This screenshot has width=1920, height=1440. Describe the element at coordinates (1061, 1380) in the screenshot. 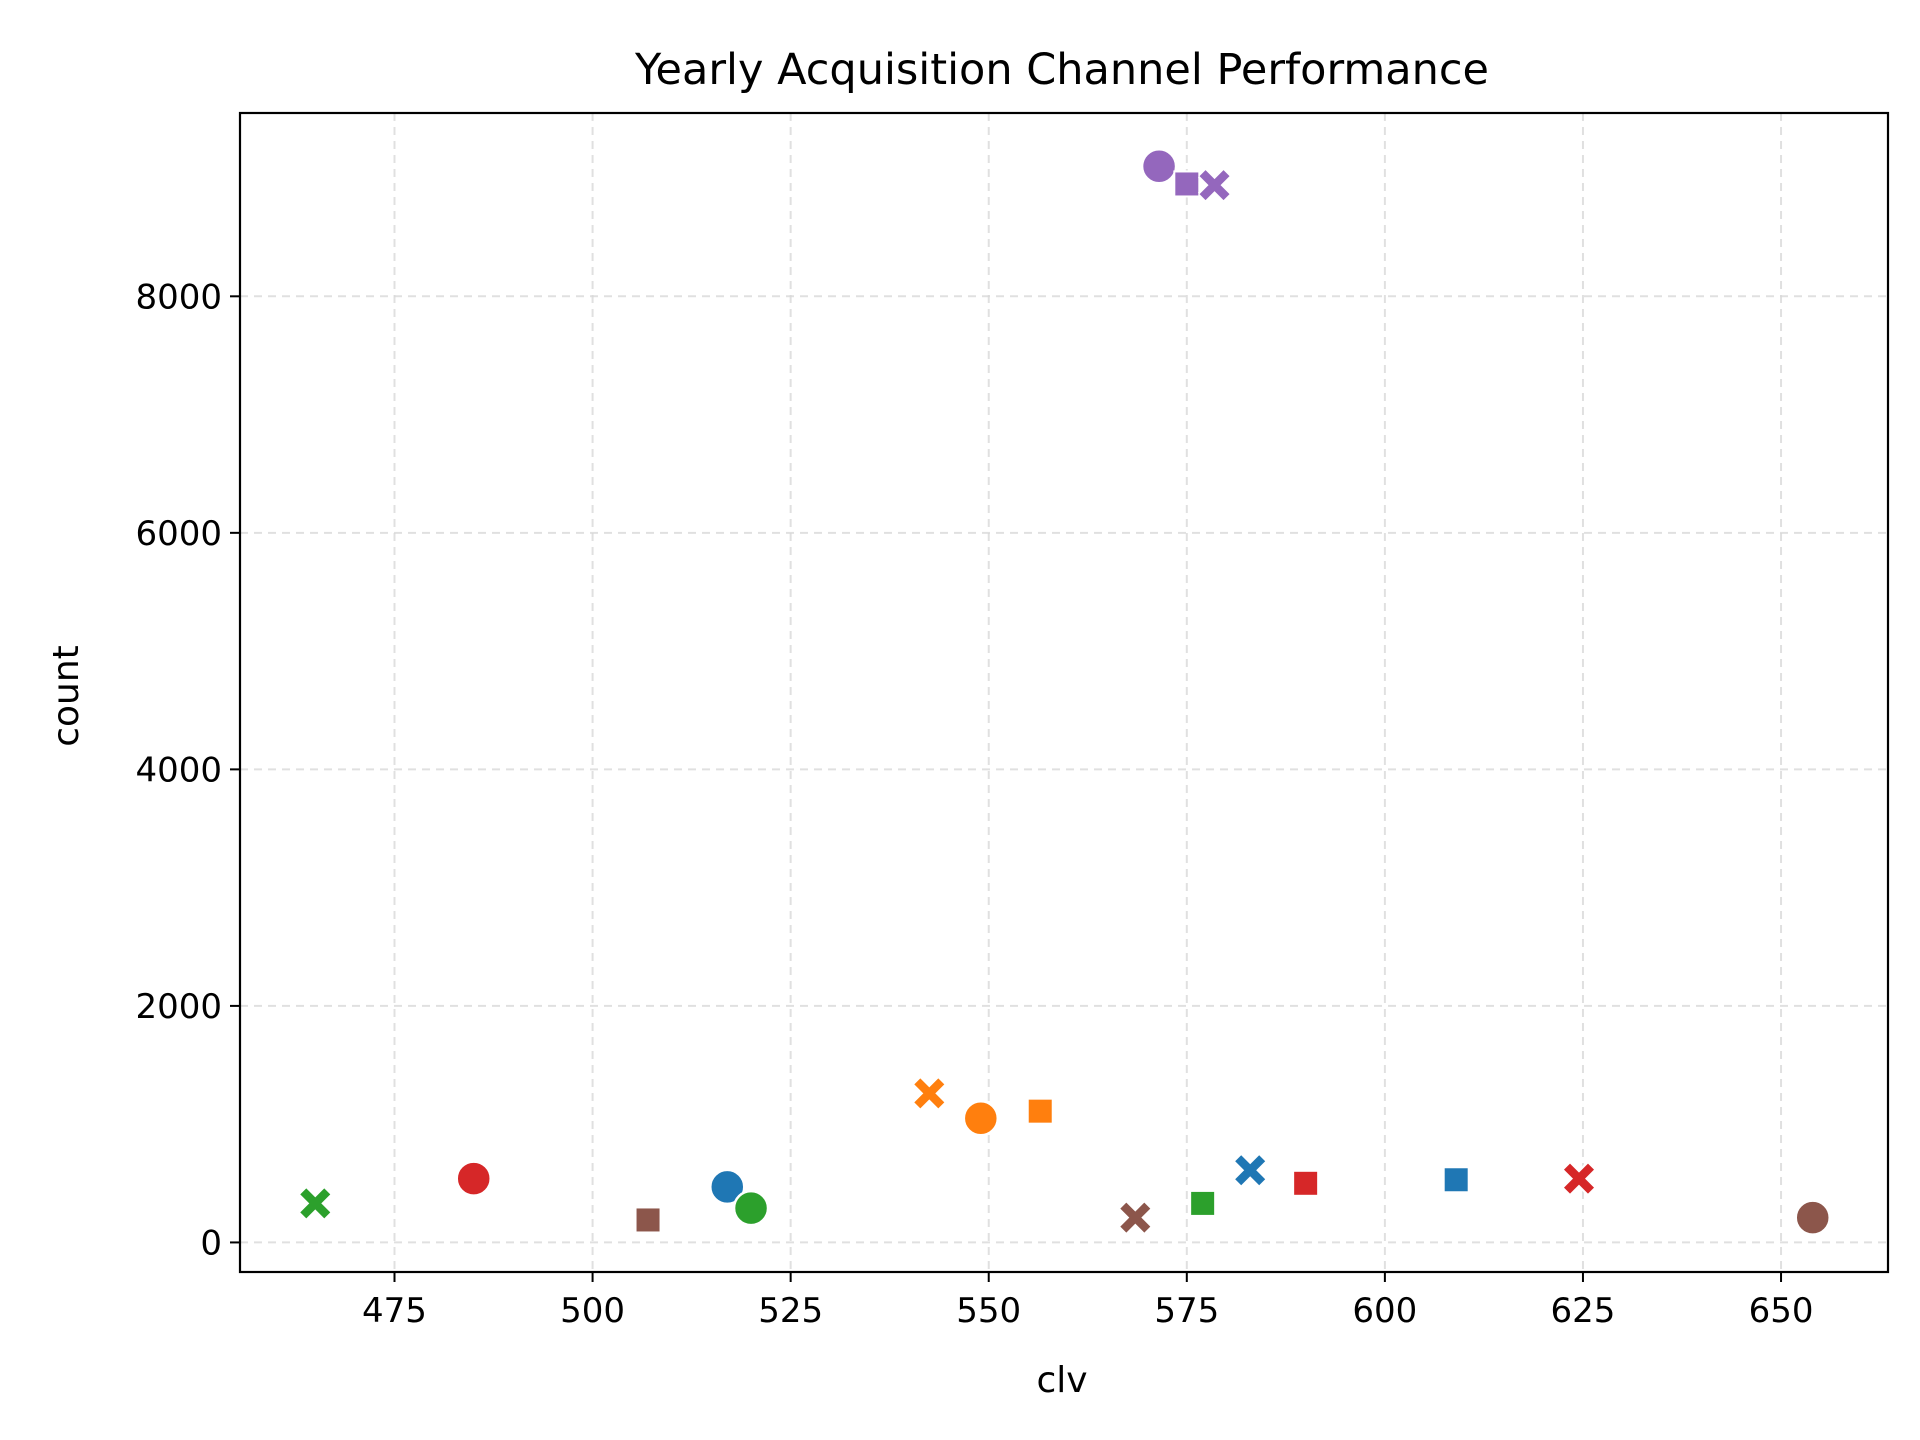

I see `x-axis-label: clv` at that location.